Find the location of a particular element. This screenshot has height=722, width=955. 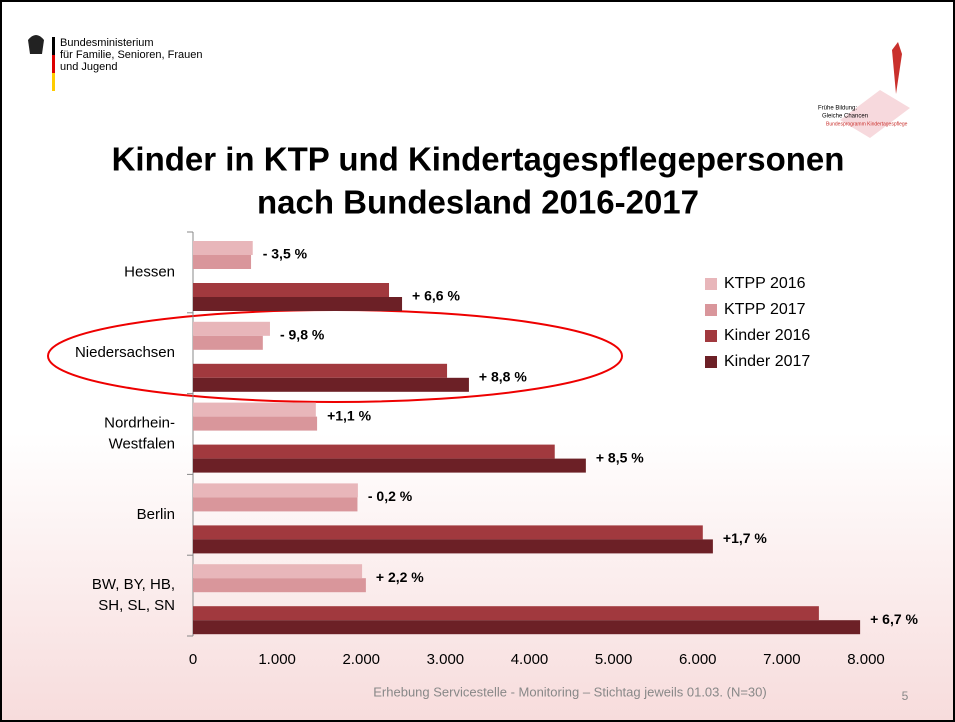

category-line: Berlin is located at coordinates (156, 514).